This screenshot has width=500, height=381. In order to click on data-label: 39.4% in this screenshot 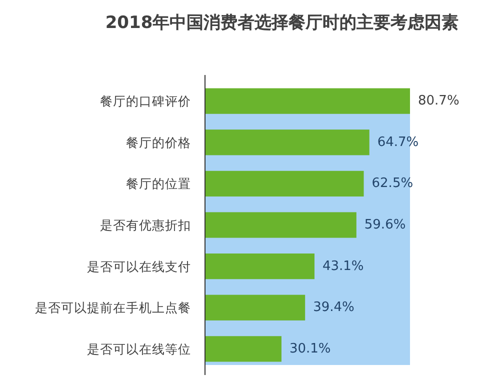, I will do `click(333, 308)`.